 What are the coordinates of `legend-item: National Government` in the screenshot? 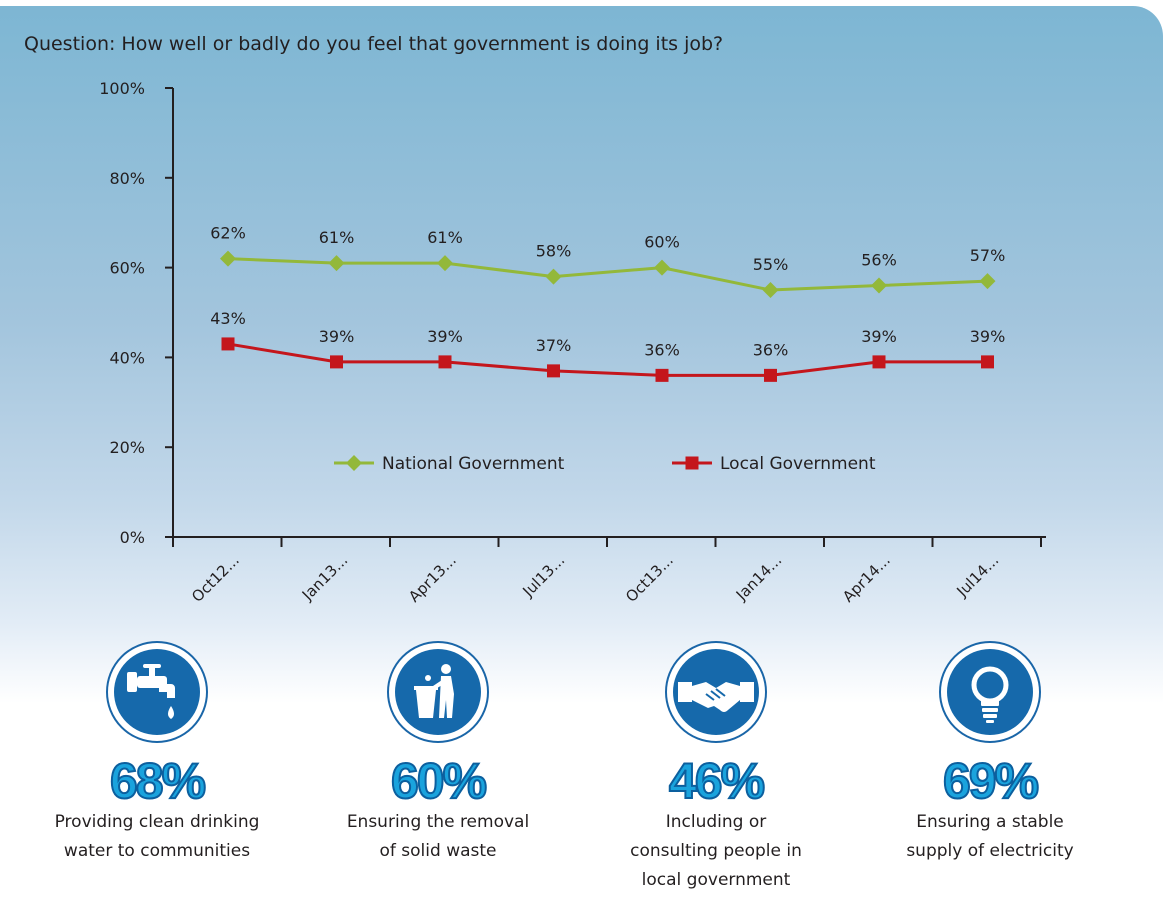 It's located at (449, 464).